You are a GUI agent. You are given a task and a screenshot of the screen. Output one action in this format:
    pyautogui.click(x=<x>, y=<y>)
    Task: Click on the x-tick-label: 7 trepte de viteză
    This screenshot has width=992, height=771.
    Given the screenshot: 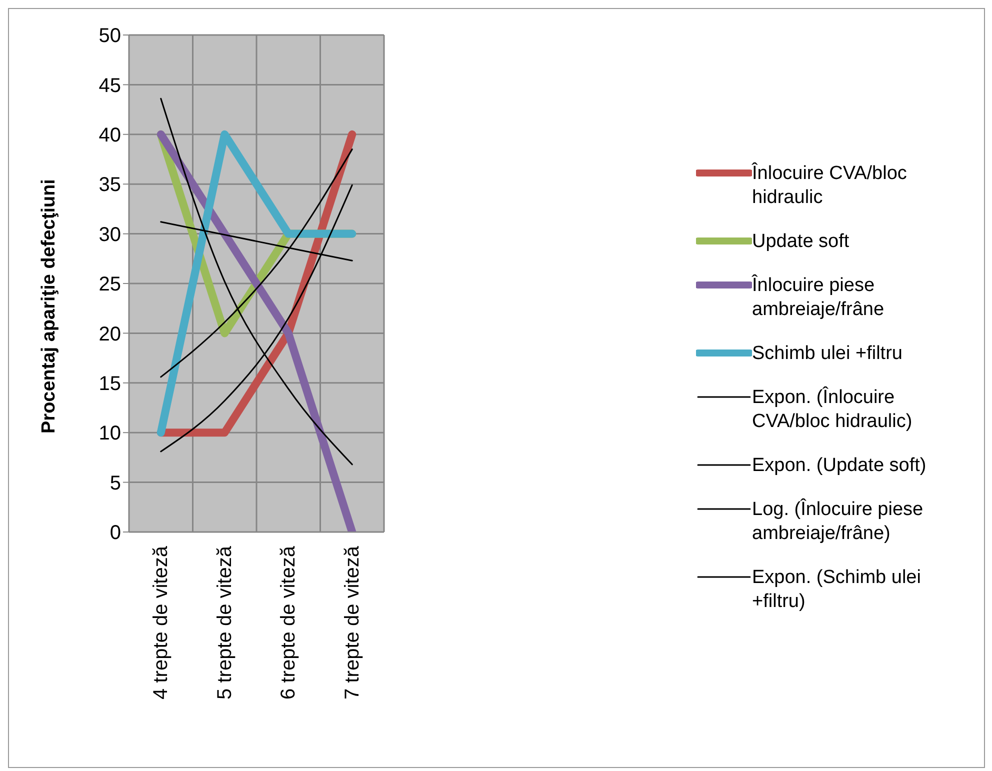 What is the action you would take?
    pyautogui.click(x=352, y=622)
    